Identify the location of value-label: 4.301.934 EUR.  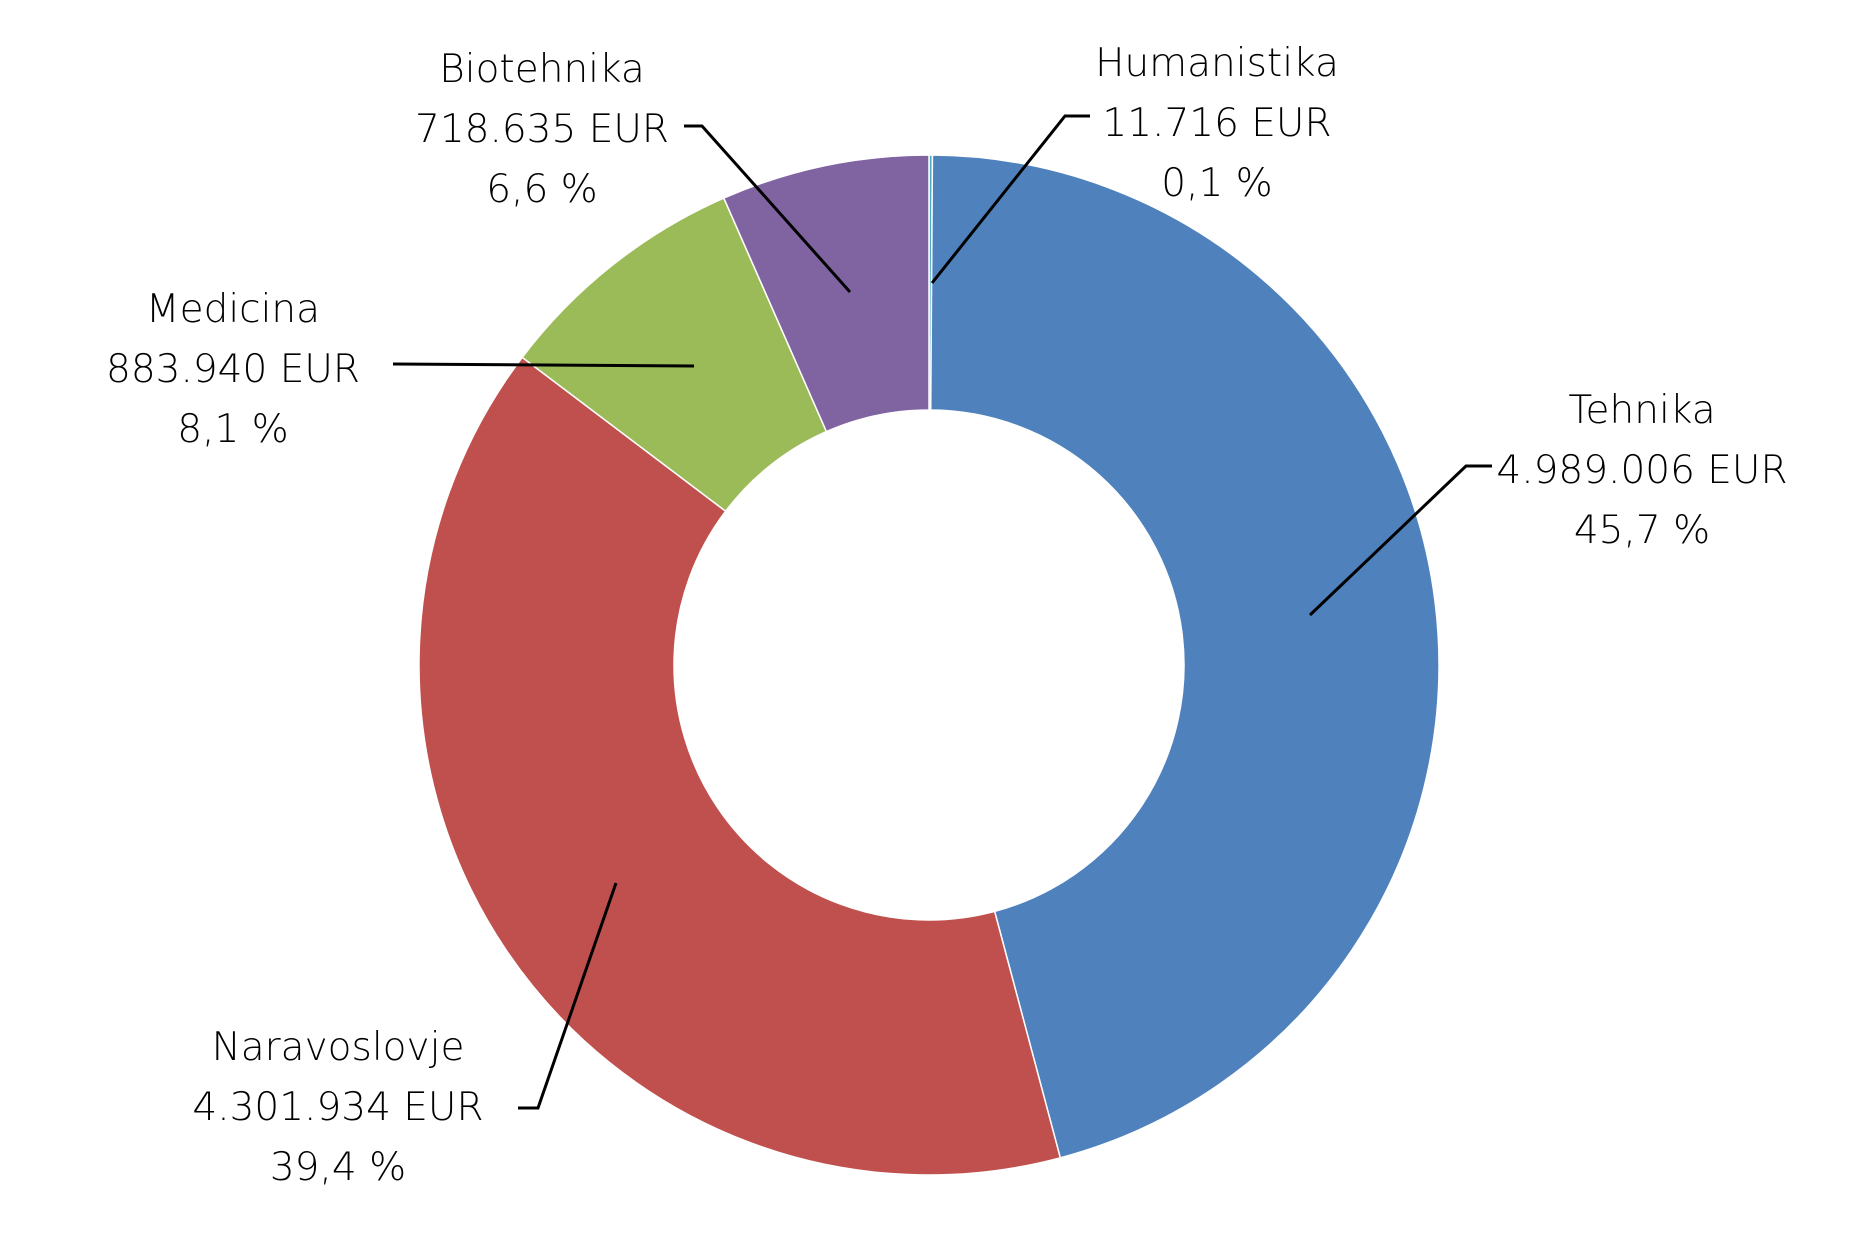
(337, 1107).